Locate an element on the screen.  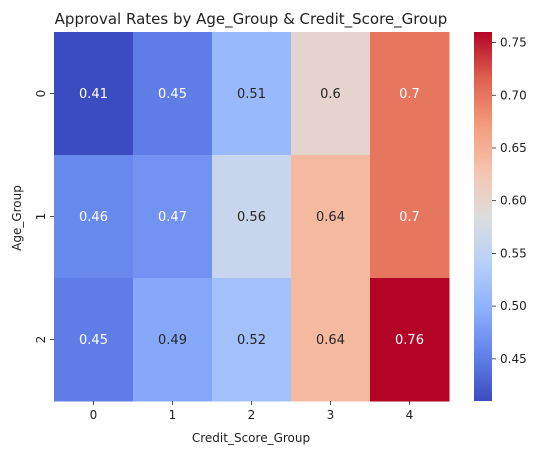
x-axis-ticks: 0 1 2 3 4 is located at coordinates (252, 411).